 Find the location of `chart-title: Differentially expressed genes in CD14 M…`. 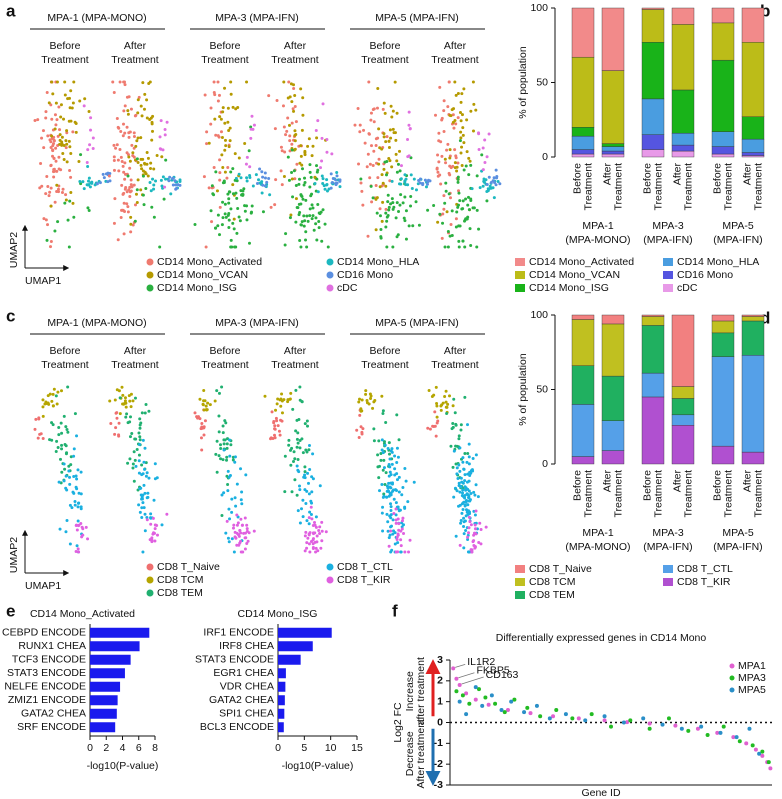

chart-title: Differentially expressed genes in CD14 M… is located at coordinates (601, 638).